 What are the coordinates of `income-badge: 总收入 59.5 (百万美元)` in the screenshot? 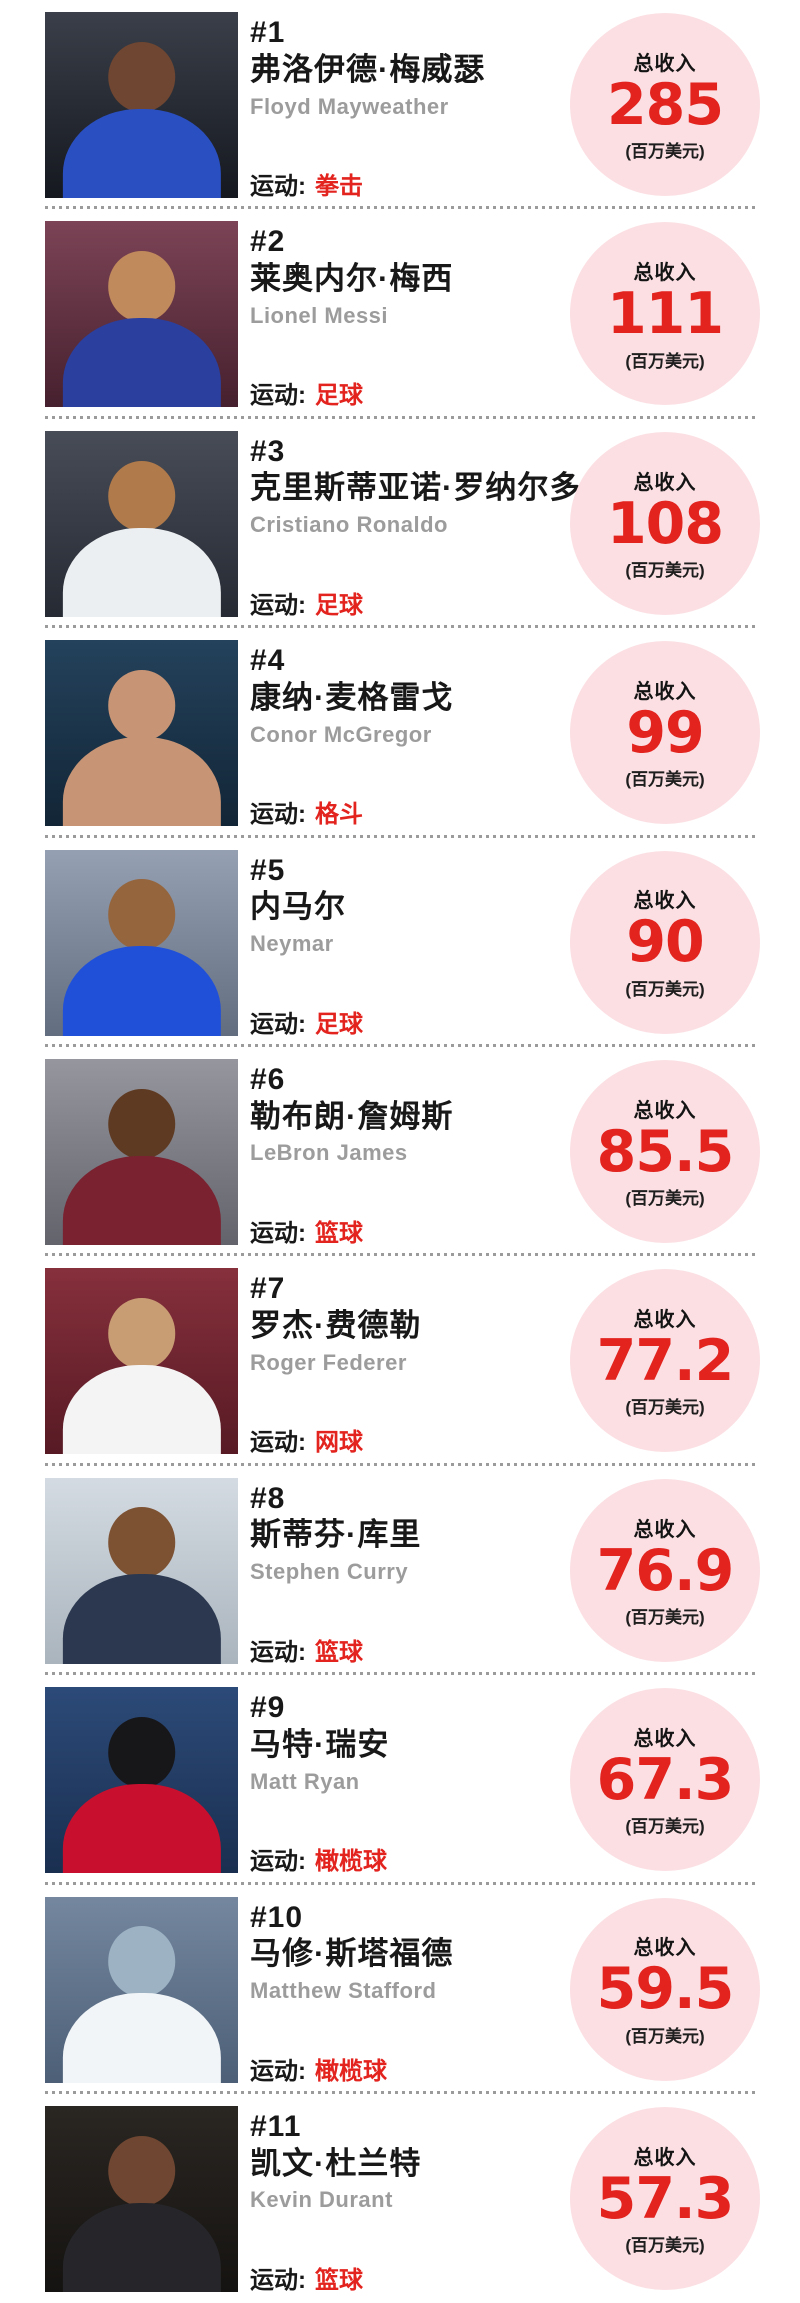 It's located at (665, 1989).